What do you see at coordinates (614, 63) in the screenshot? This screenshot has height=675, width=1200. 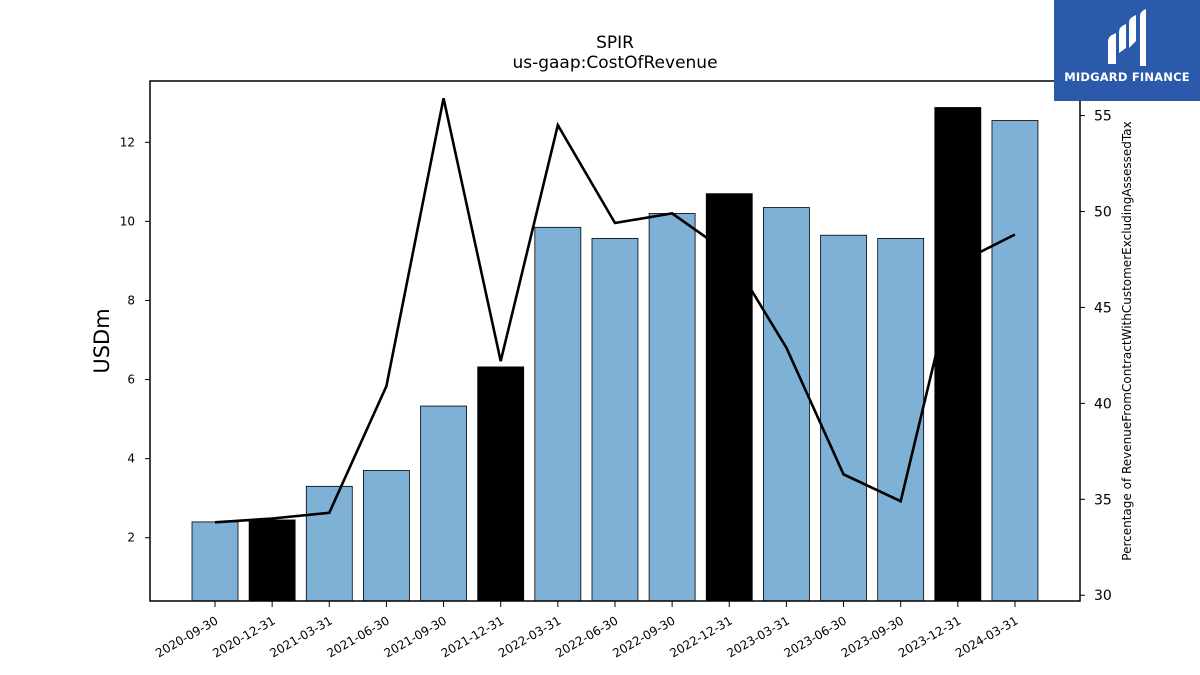 I see `chart-subtitle: us-gaap:CostOfRevenue` at bounding box center [614, 63].